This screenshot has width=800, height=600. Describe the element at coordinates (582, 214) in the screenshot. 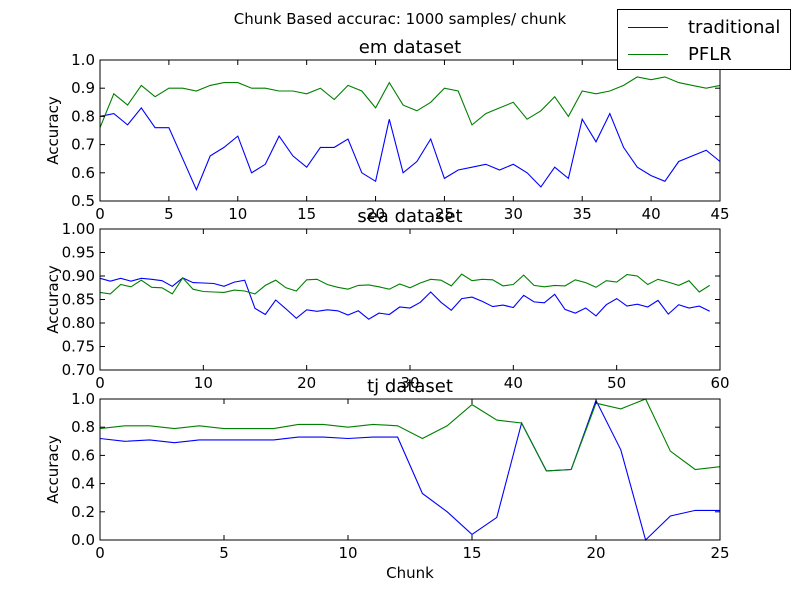

I see `x-tick-label: 35` at that location.